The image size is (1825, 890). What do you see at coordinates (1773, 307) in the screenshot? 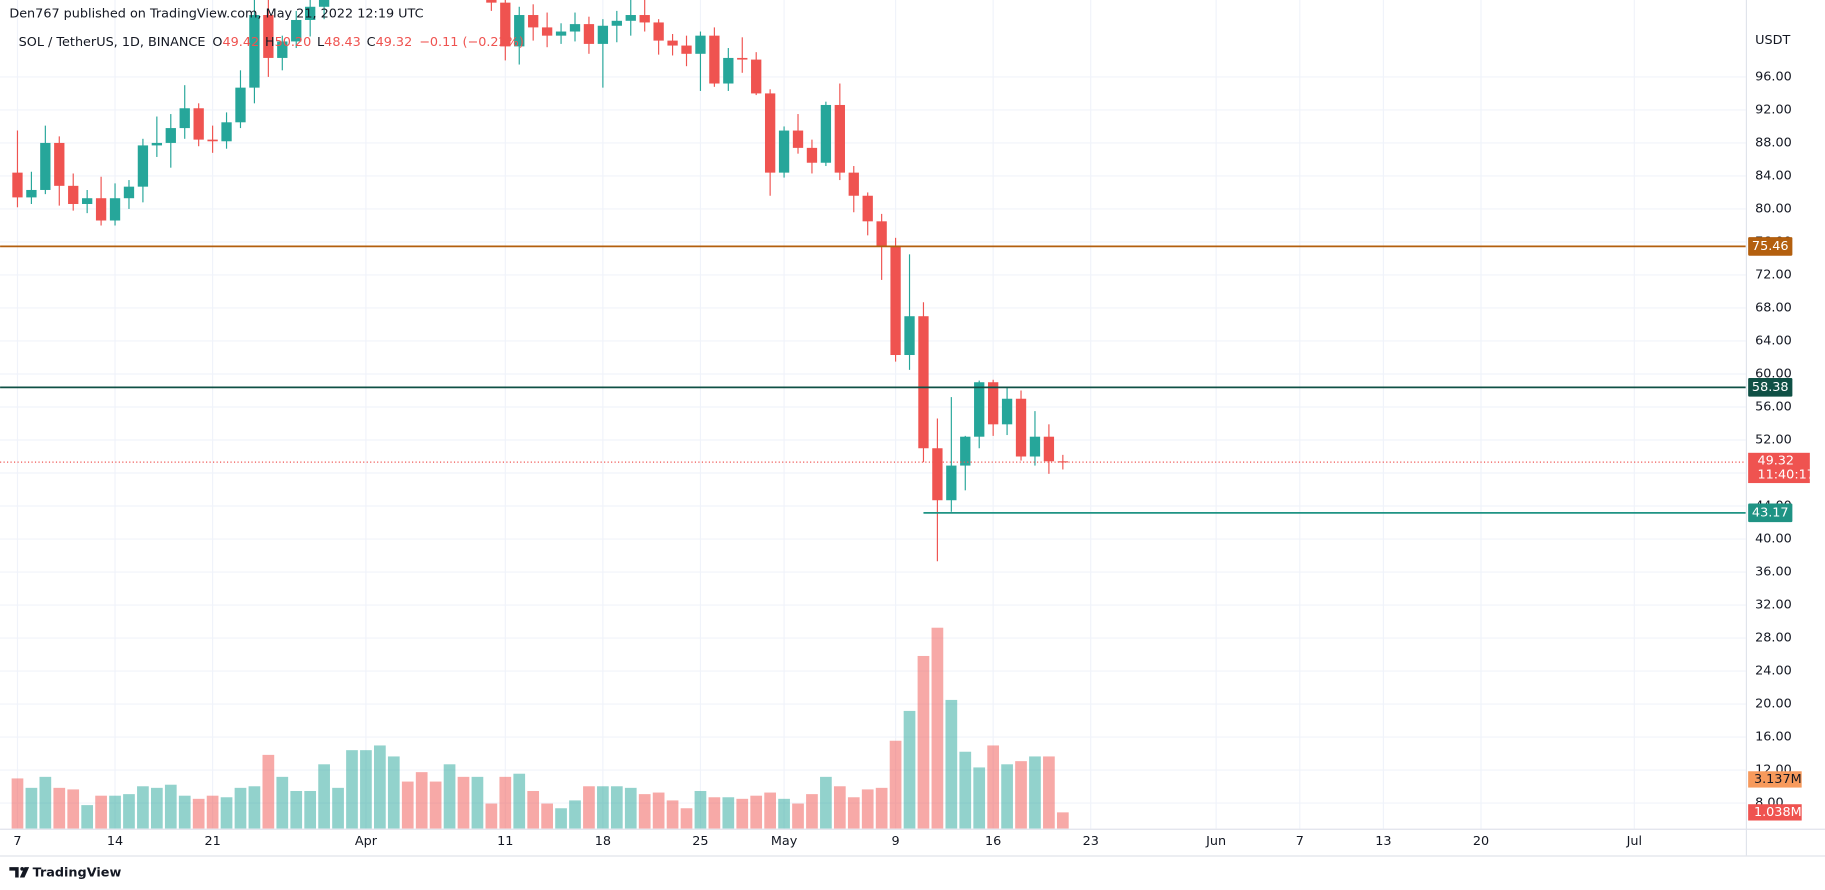
I see `y-tick-label: 68.00` at bounding box center [1773, 307].